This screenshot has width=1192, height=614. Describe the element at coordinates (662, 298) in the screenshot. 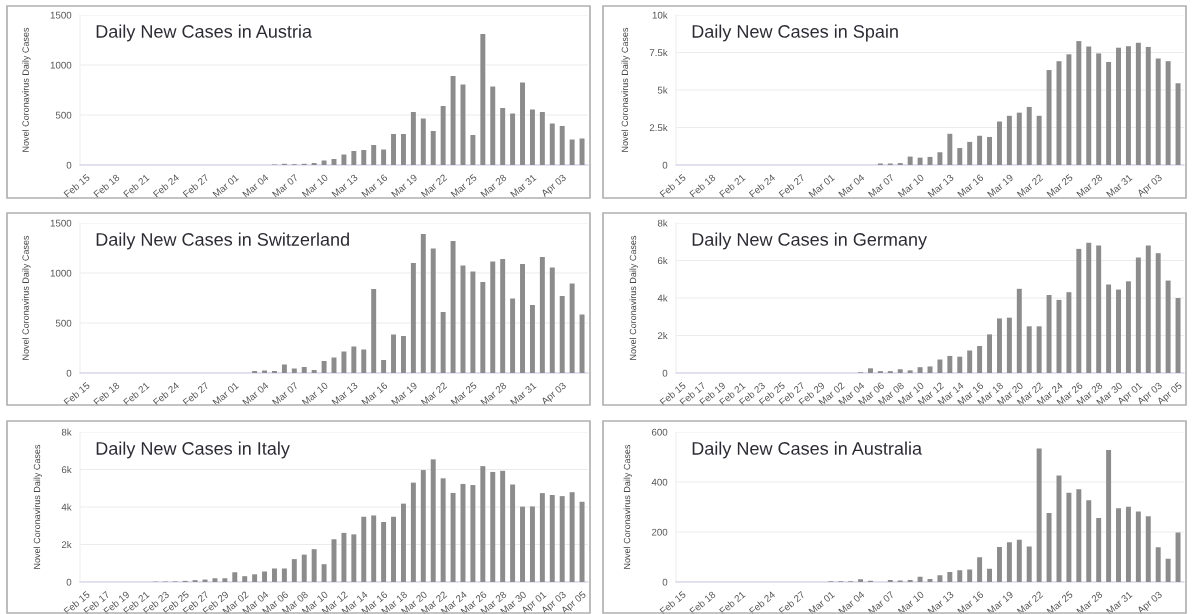

I see `y-tick-label: 4k` at that location.